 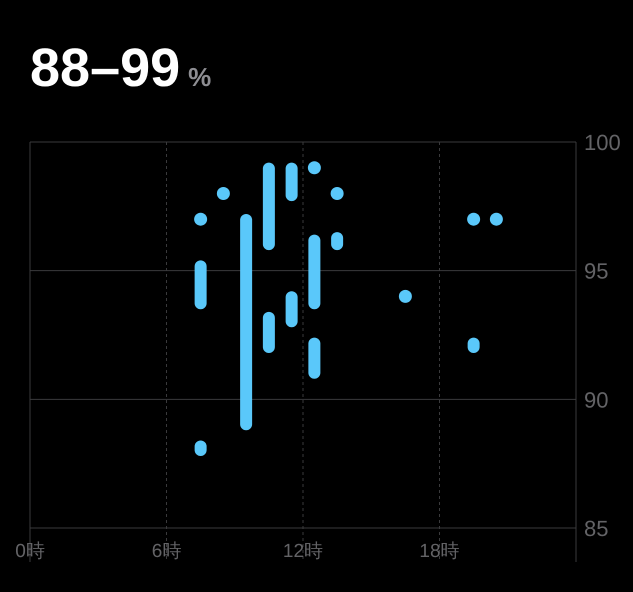 What do you see at coordinates (596, 528) in the screenshot?
I see `y-tick-label: 85` at bounding box center [596, 528].